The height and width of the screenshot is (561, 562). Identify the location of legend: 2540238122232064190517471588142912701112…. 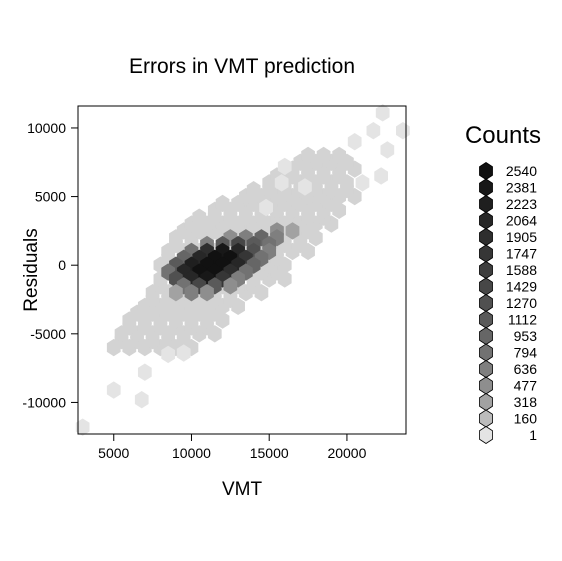
(508, 303).